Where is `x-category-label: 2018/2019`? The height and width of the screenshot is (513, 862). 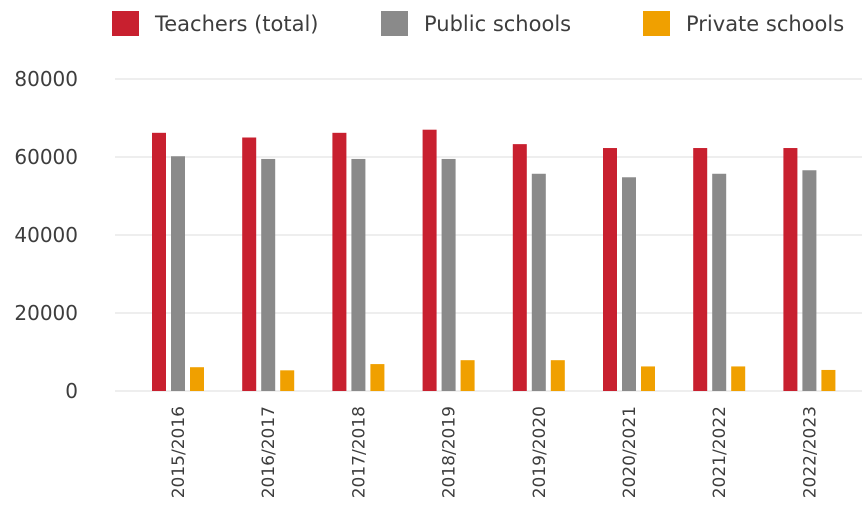 x-category-label: 2018/2019 is located at coordinates (450, 452).